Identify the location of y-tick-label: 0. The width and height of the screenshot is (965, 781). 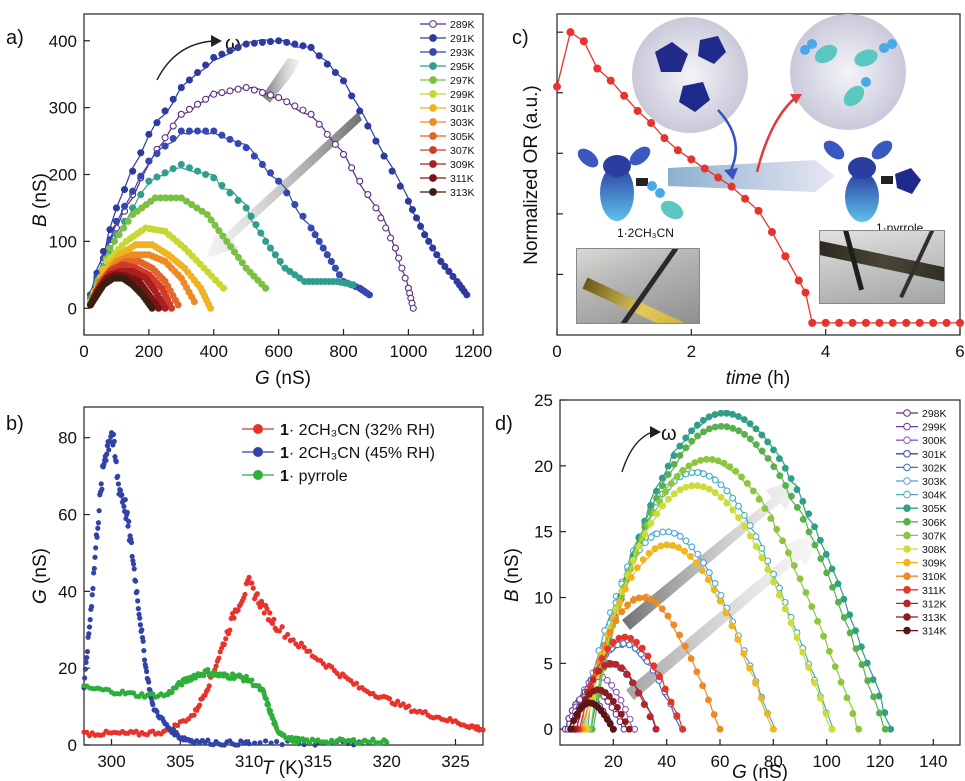
(548, 729).